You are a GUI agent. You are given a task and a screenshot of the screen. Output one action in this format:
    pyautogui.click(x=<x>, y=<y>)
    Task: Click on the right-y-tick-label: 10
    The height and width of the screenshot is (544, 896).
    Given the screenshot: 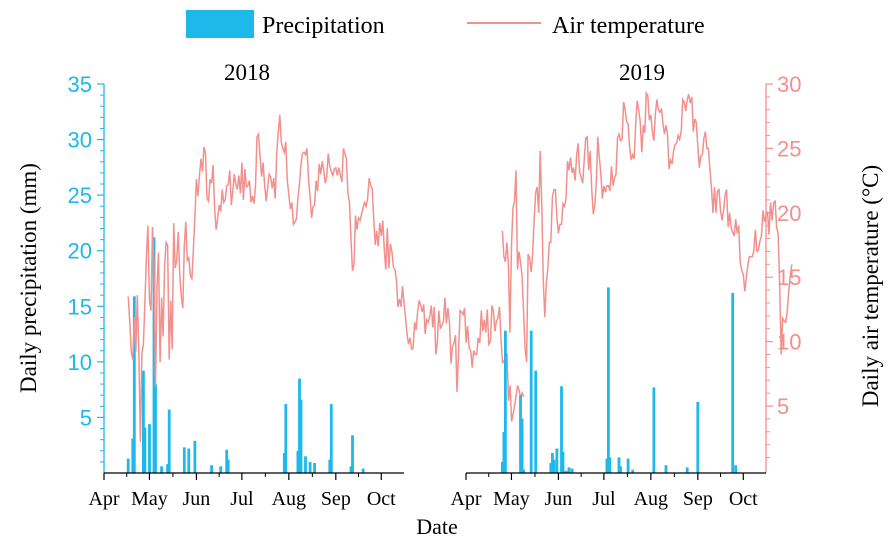 What is the action you would take?
    pyautogui.click(x=789, y=342)
    